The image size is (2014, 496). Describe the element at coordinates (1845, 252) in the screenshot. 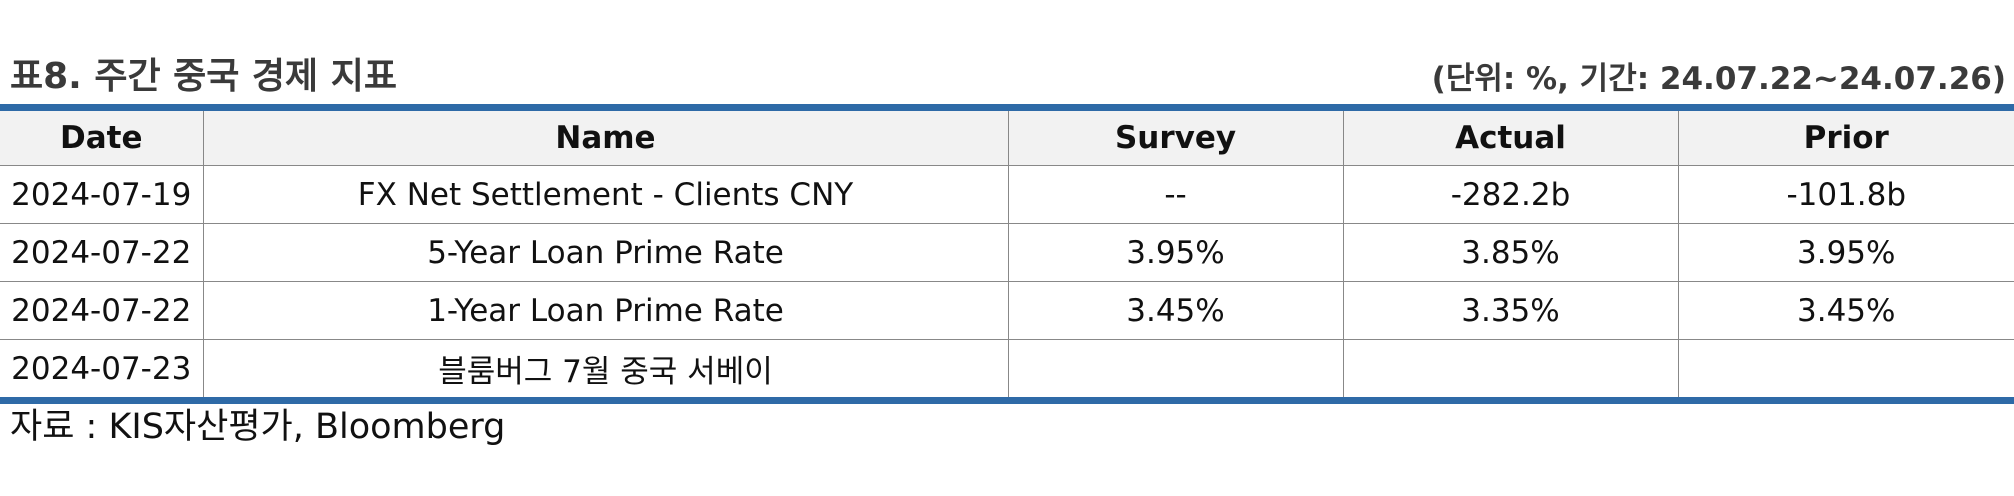

I see `cell-prior: 3.95%` at that location.